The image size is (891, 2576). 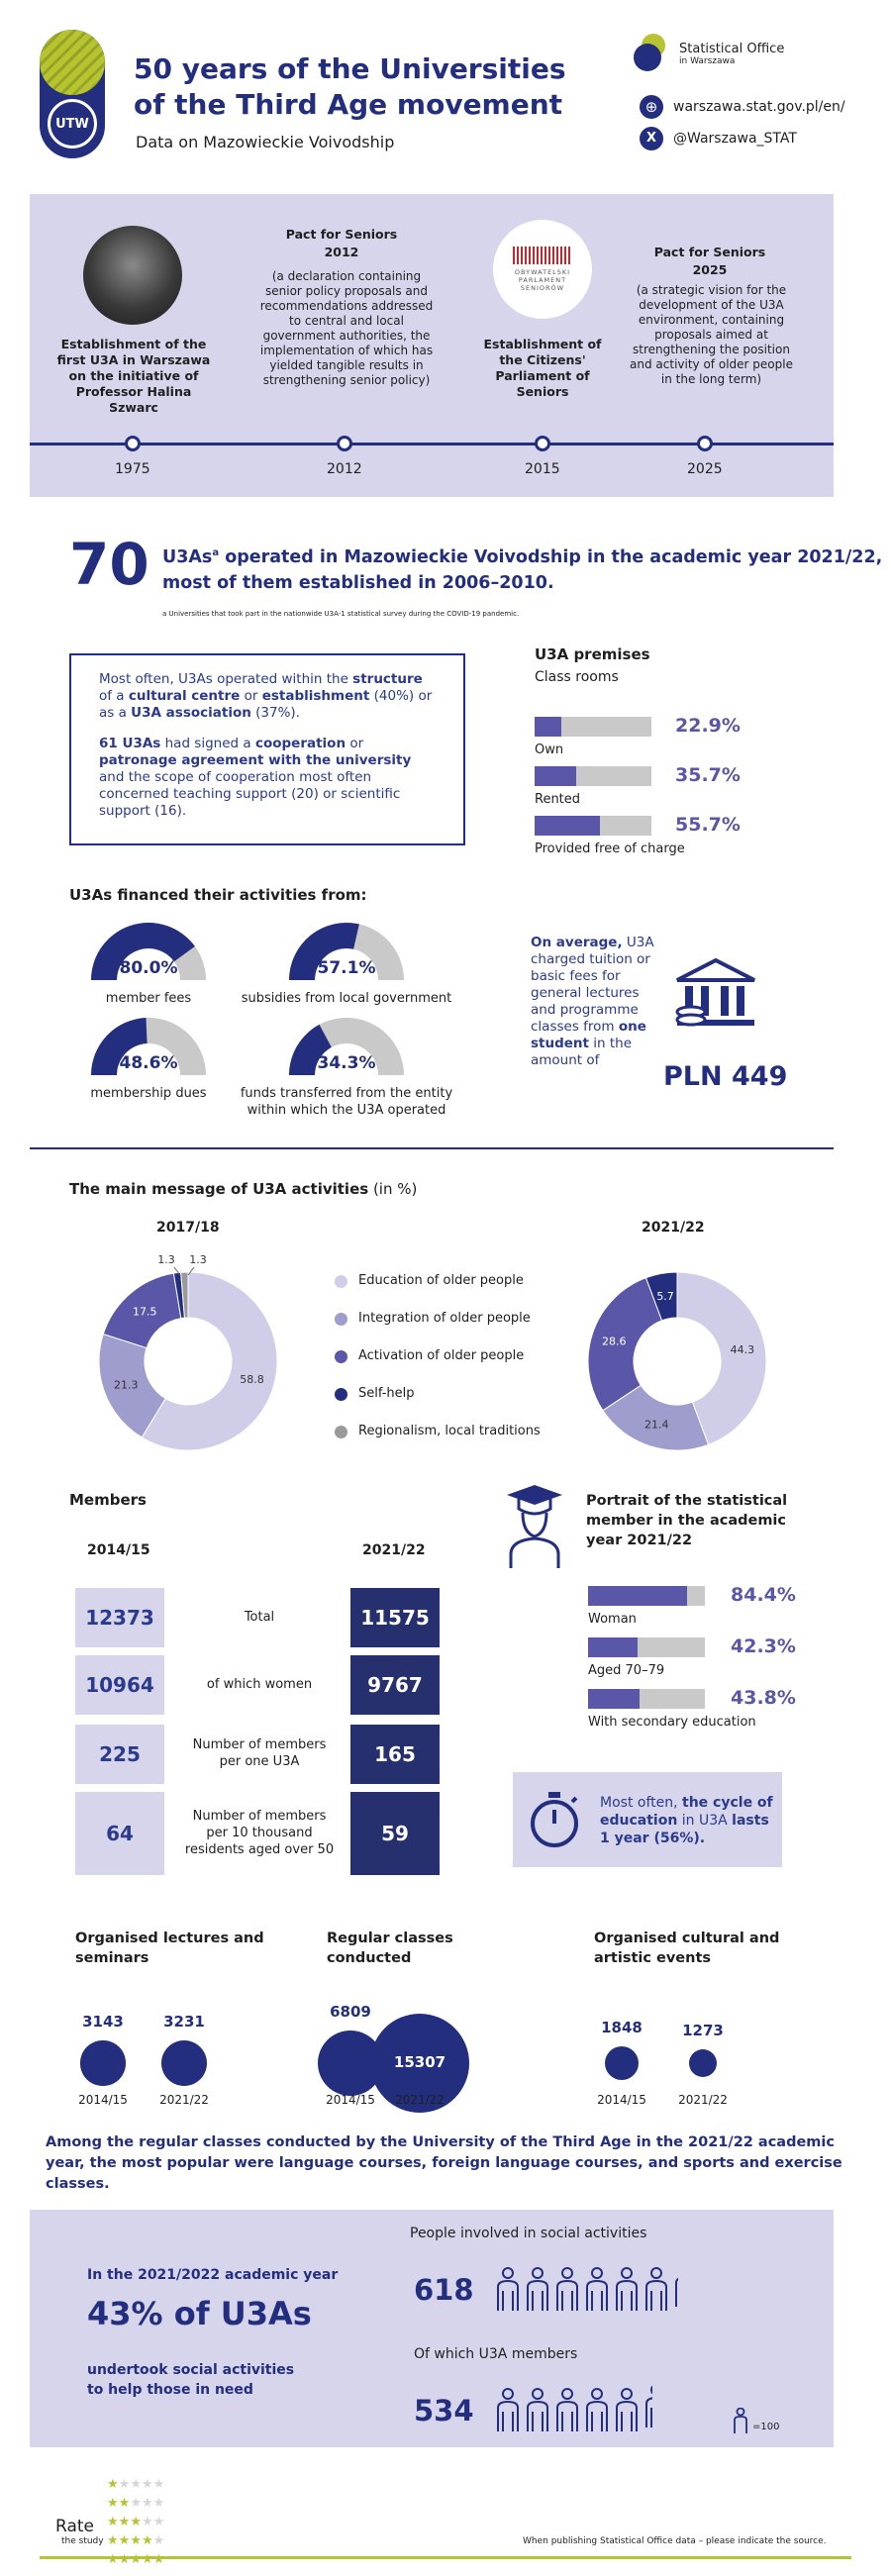 I want to click on year-label-2021: 2021/22, so click(x=674, y=1228).